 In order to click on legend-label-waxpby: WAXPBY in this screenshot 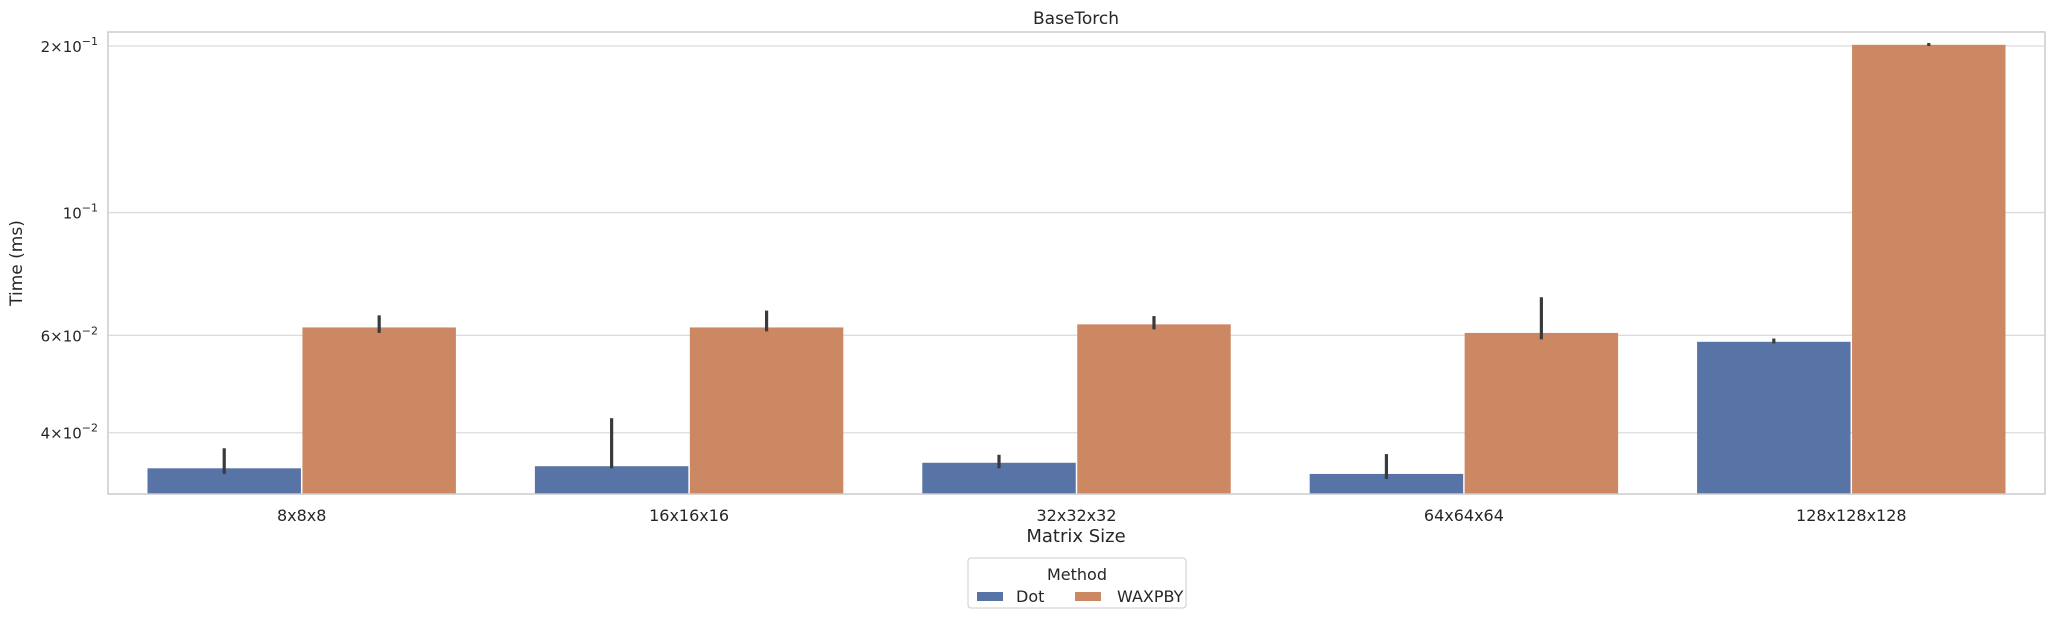, I will do `click(1150, 596)`.